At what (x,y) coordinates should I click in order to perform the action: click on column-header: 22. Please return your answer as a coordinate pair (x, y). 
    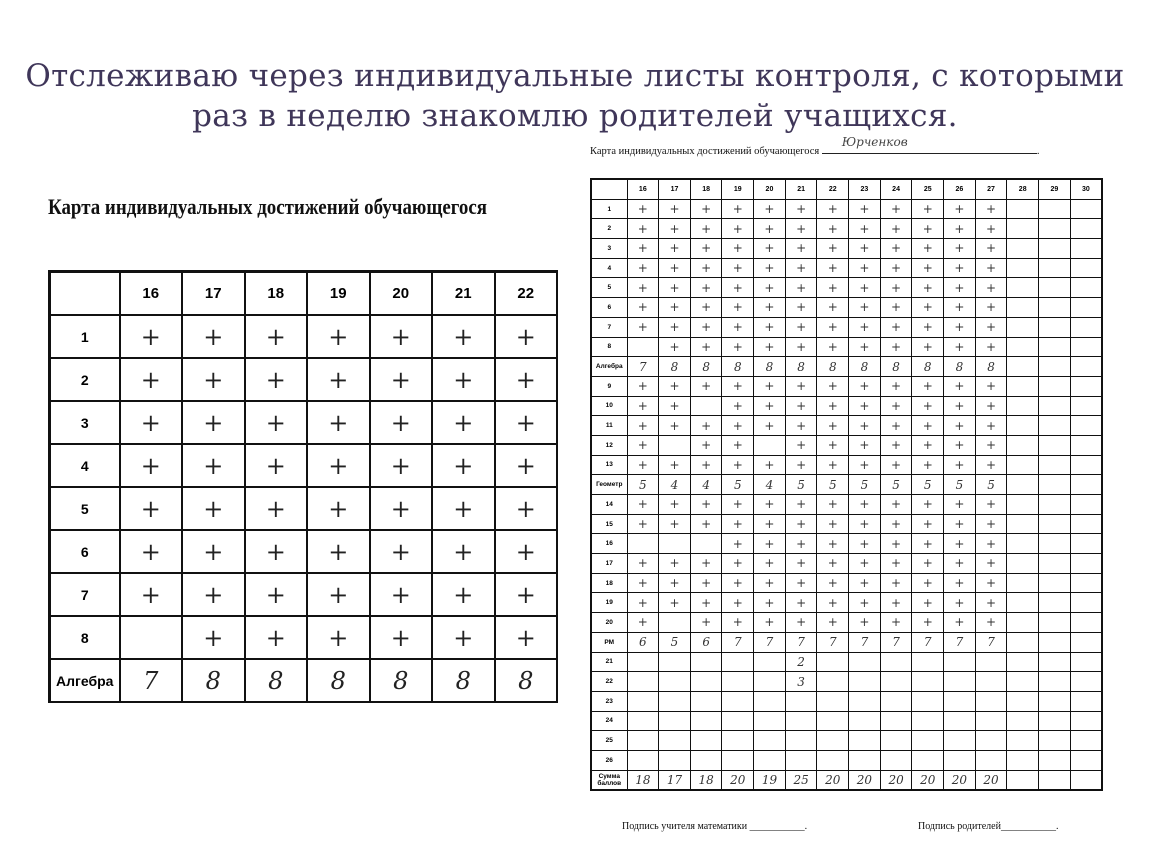
    Looking at the image, I should click on (833, 189).